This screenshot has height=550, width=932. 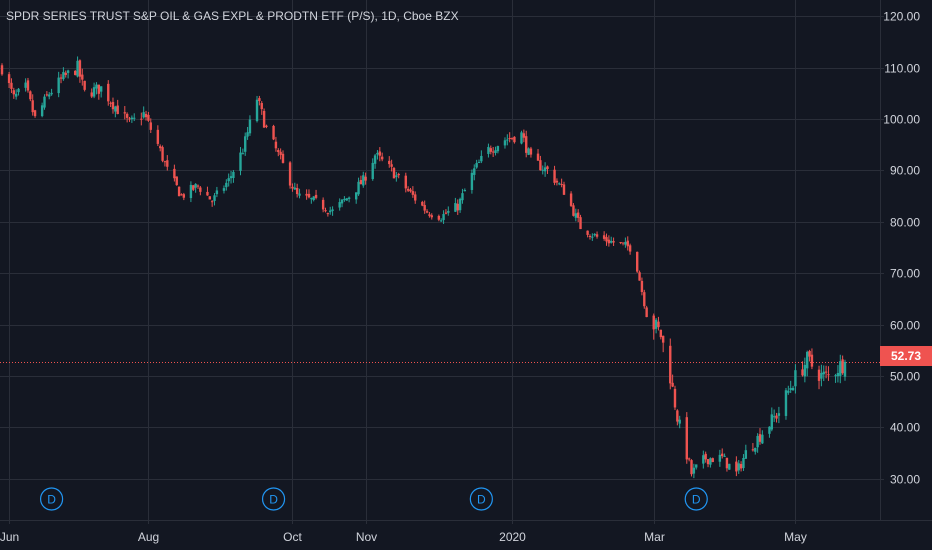 I want to click on time-tick-label: 2020, so click(x=512, y=537).